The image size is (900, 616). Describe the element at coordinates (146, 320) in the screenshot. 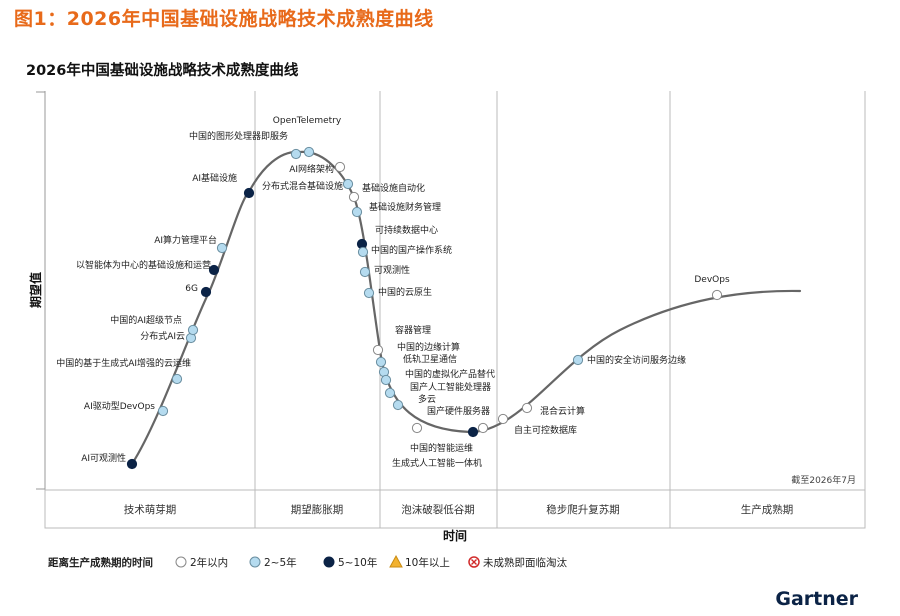

I see `point-label: 中国的AI超级节点` at that location.